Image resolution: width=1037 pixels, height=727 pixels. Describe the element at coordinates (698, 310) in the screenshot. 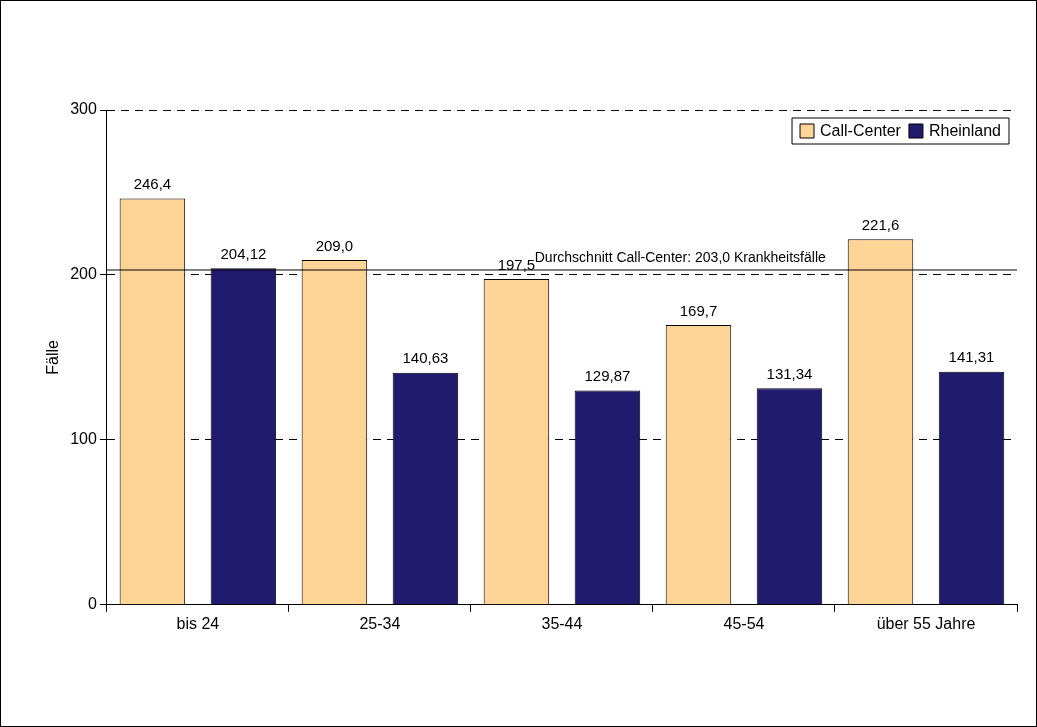

I see `data-label: 169,7` at that location.